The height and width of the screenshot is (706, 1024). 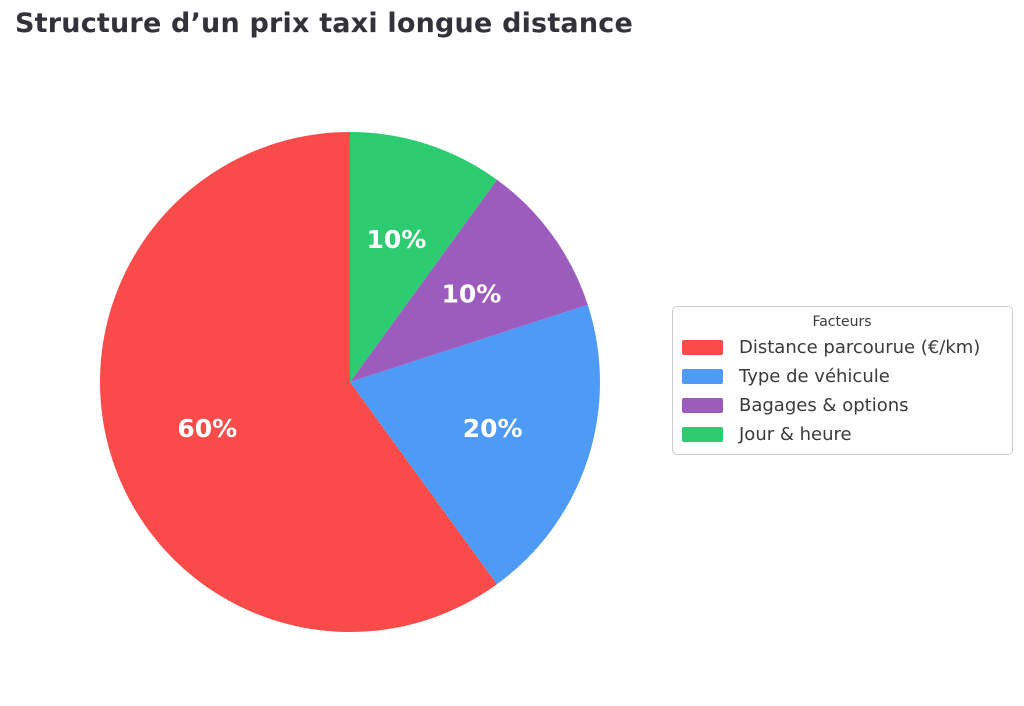 What do you see at coordinates (795, 434) in the screenshot?
I see `legend-item-label: Jour & heure` at bounding box center [795, 434].